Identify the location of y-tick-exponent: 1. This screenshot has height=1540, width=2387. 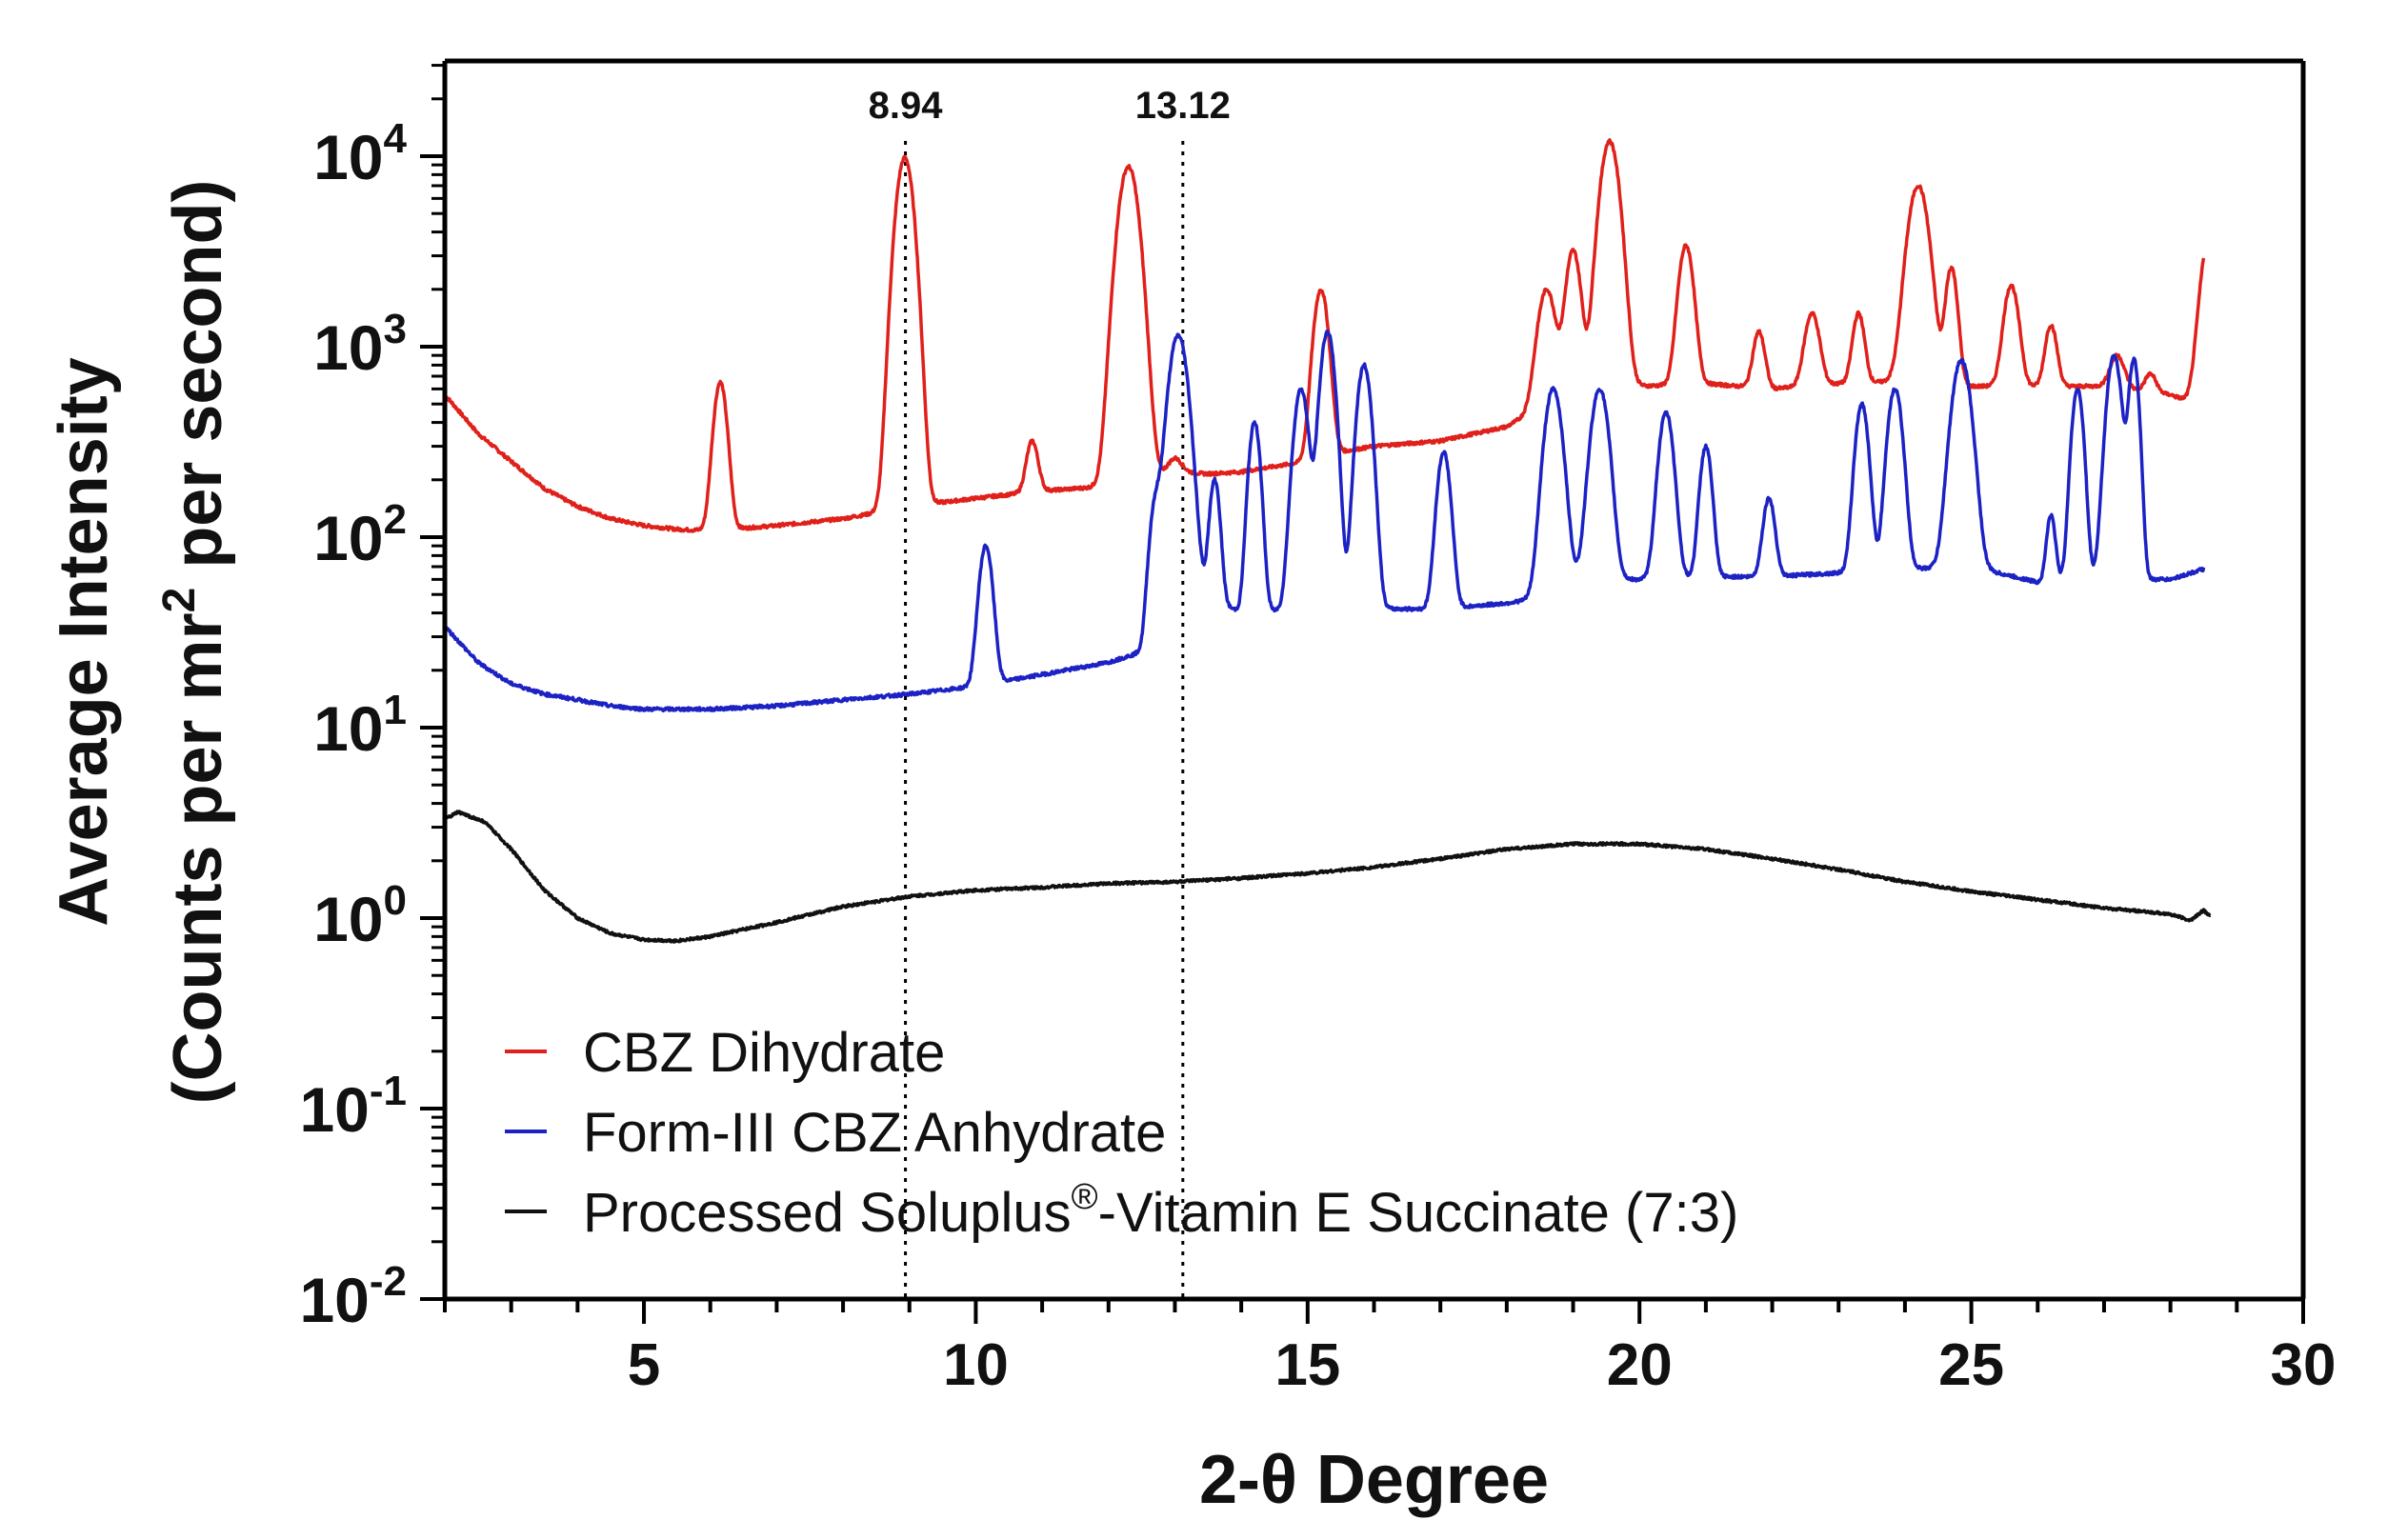
(395, 710).